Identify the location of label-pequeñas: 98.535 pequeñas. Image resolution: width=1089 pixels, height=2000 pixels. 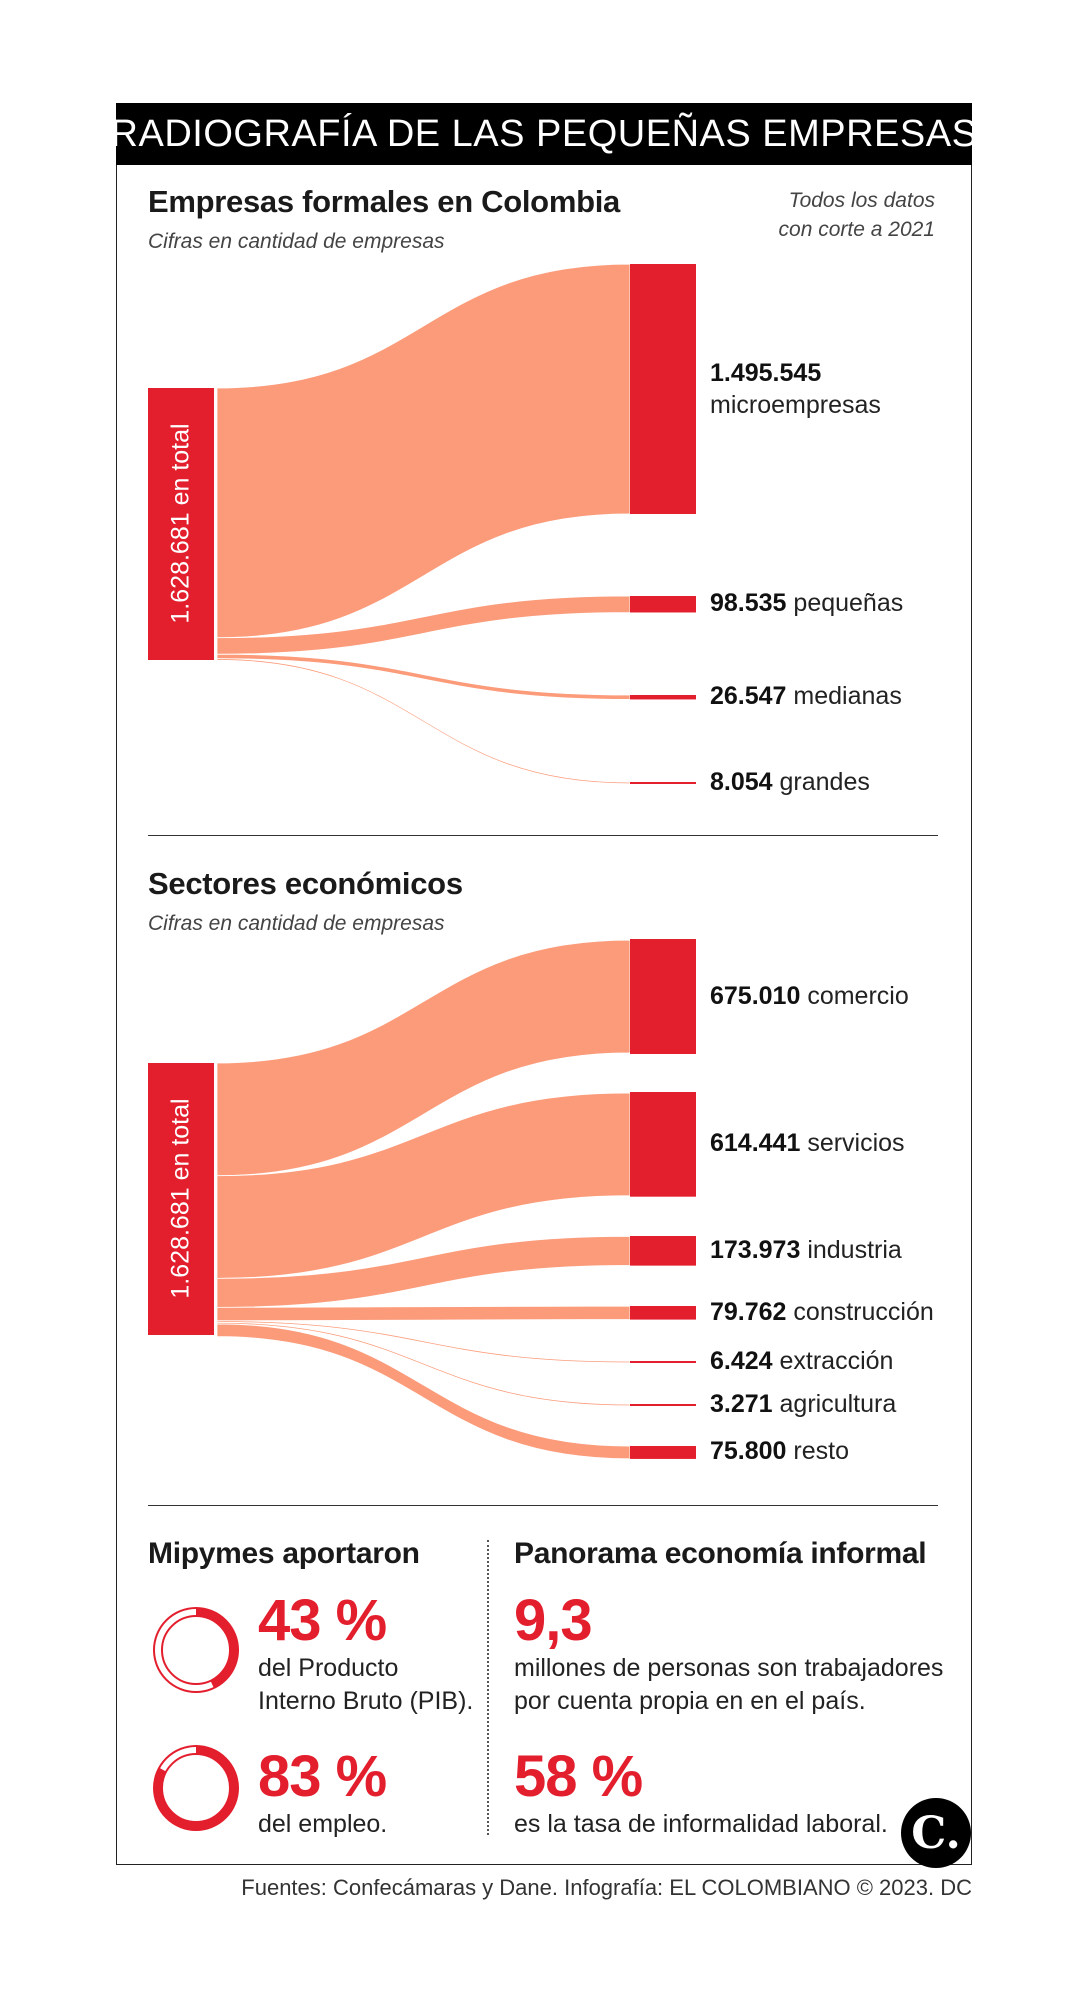
(806, 603).